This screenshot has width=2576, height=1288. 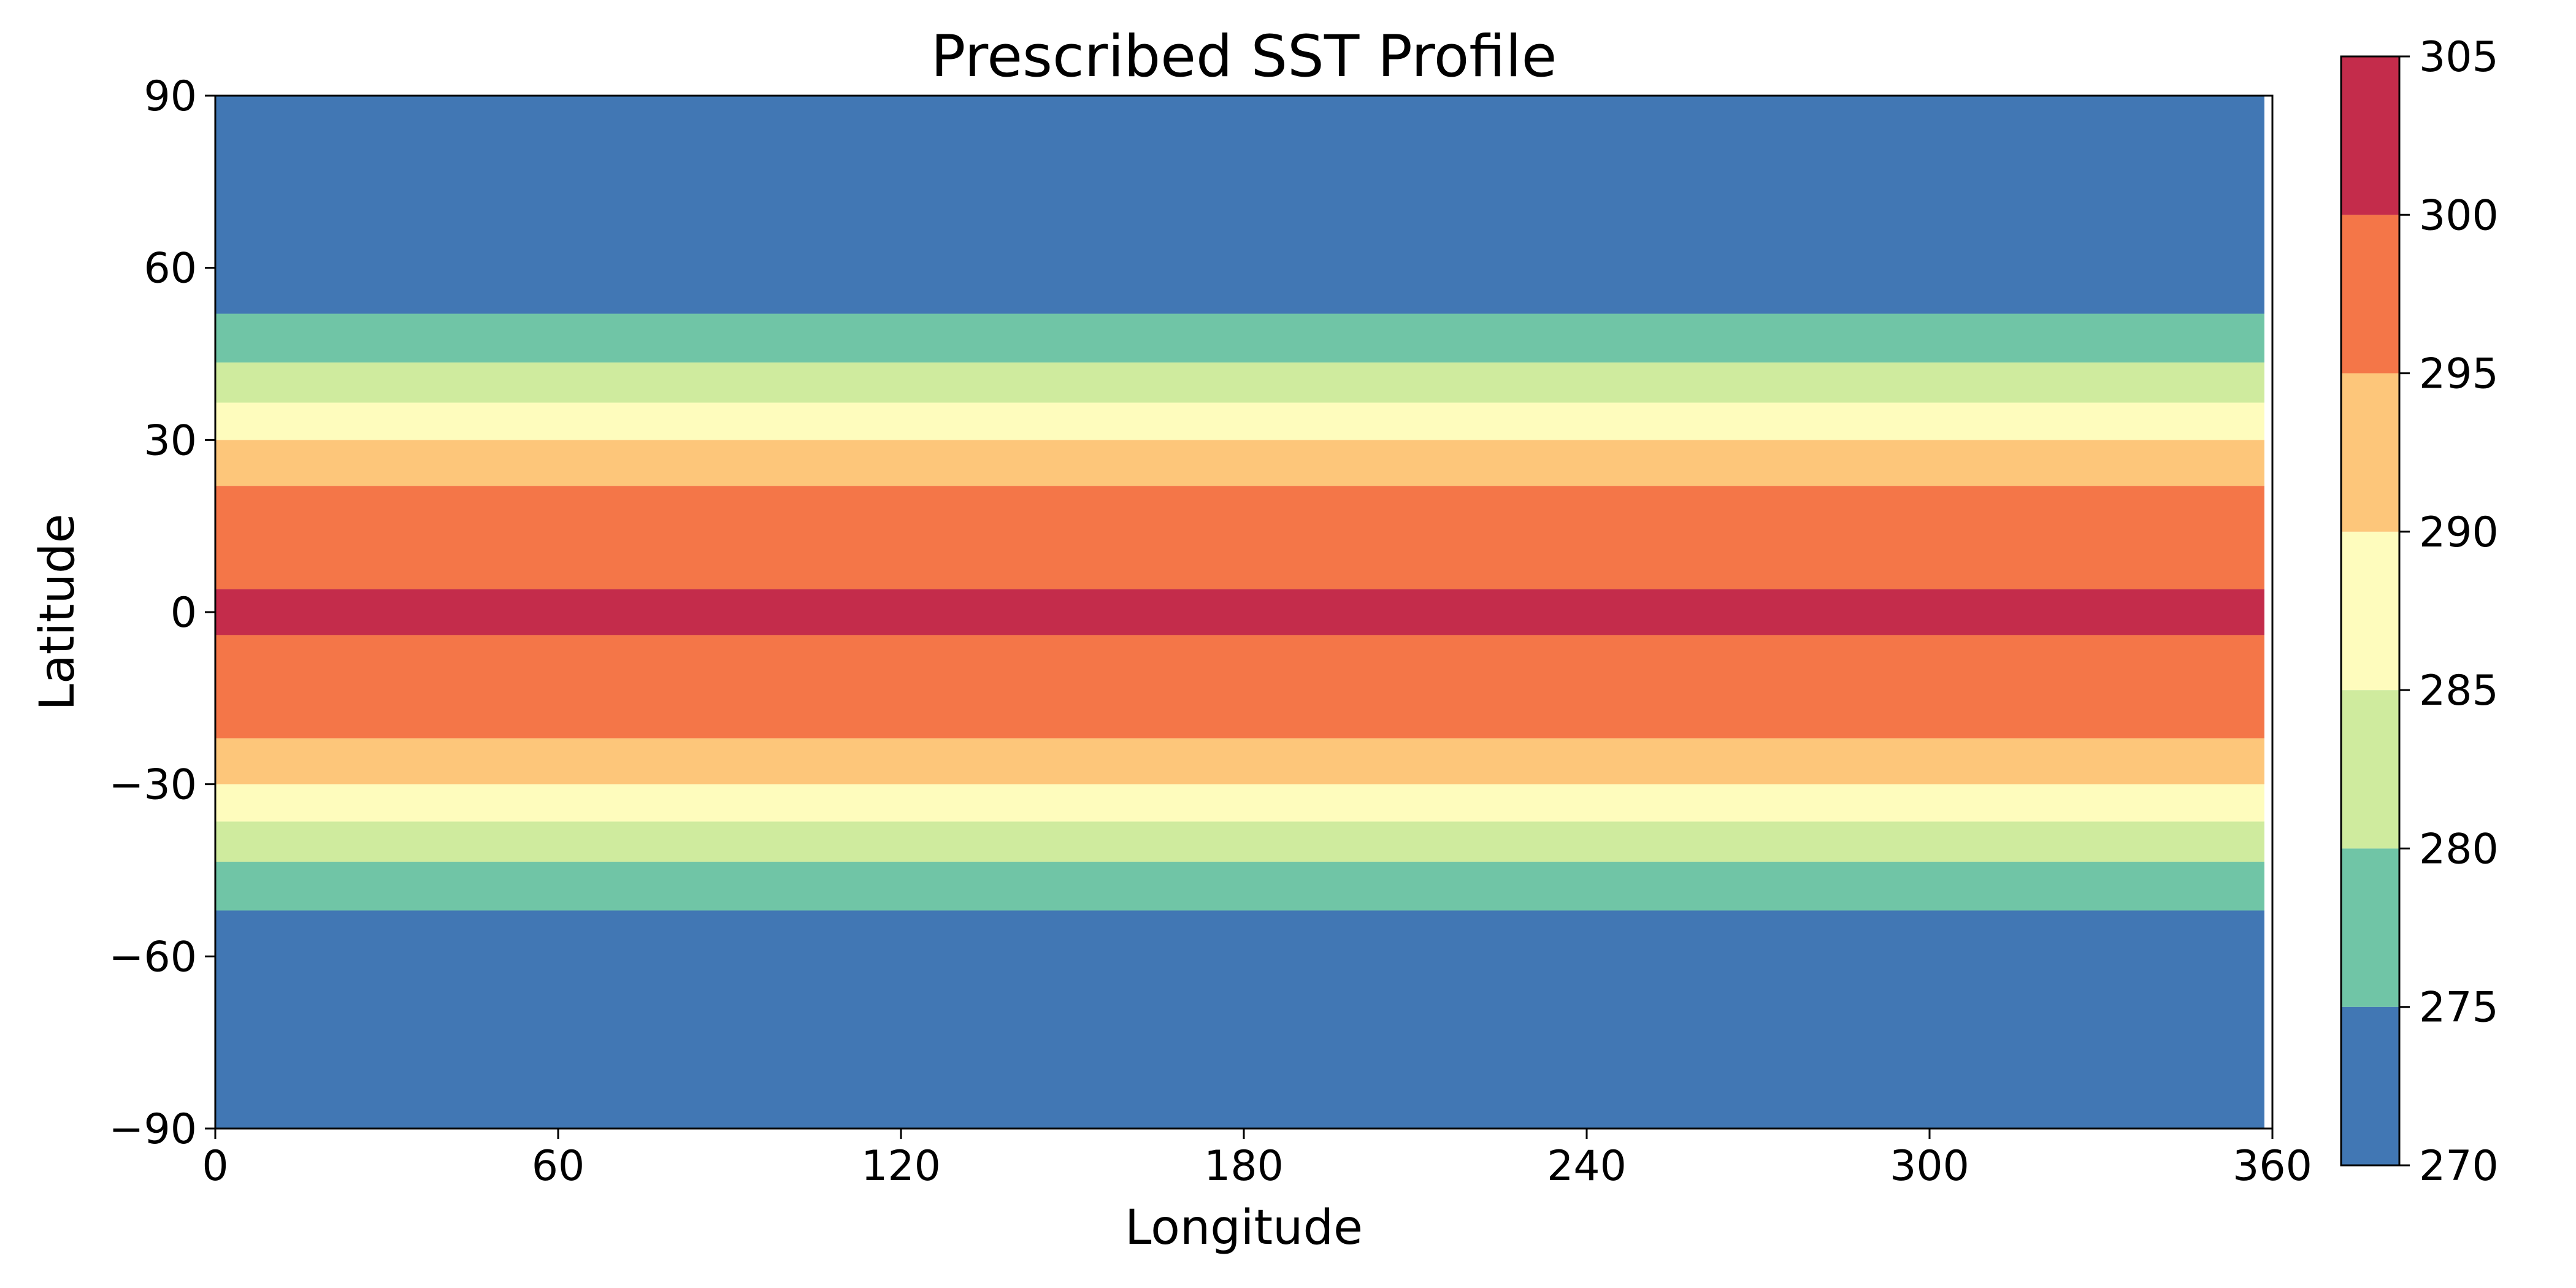 I want to click on y-tick-label: 90, so click(x=170, y=96).